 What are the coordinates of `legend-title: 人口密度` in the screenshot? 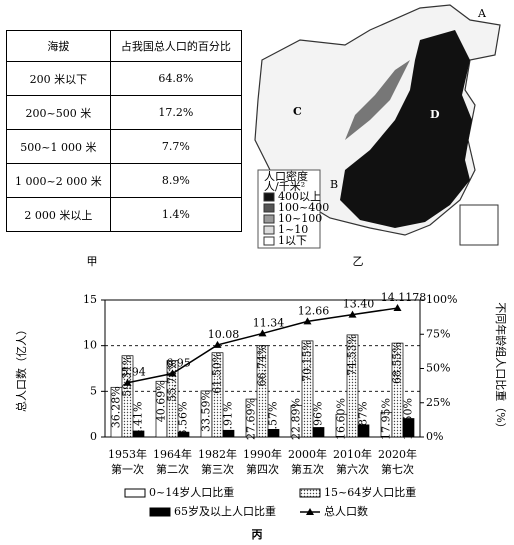 It's located at (286, 176).